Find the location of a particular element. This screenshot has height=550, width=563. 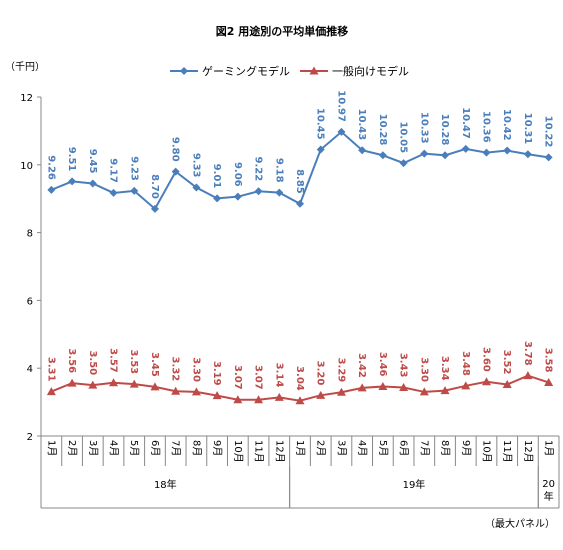

x-tick-label: 12月 is located at coordinates (279, 451).